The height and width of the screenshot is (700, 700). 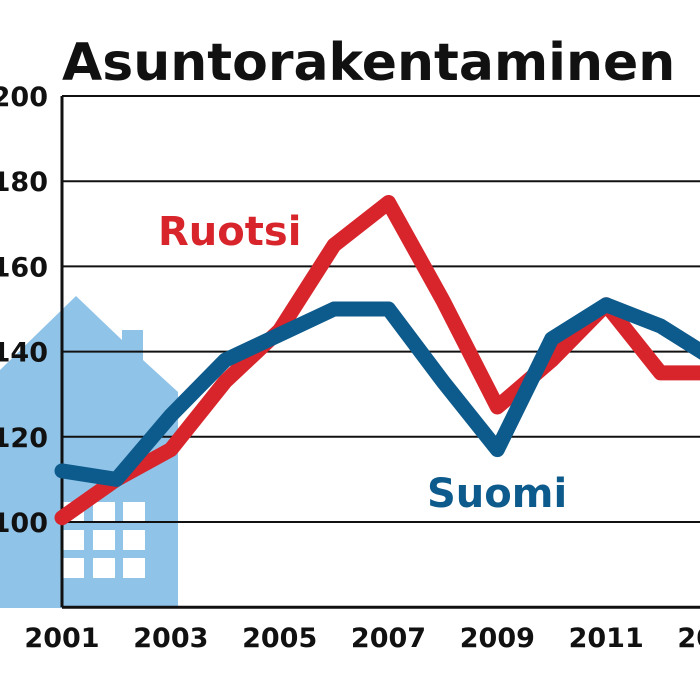 What do you see at coordinates (368, 63) in the screenshot?
I see `chart-title: Asuntorakentaminen` at bounding box center [368, 63].